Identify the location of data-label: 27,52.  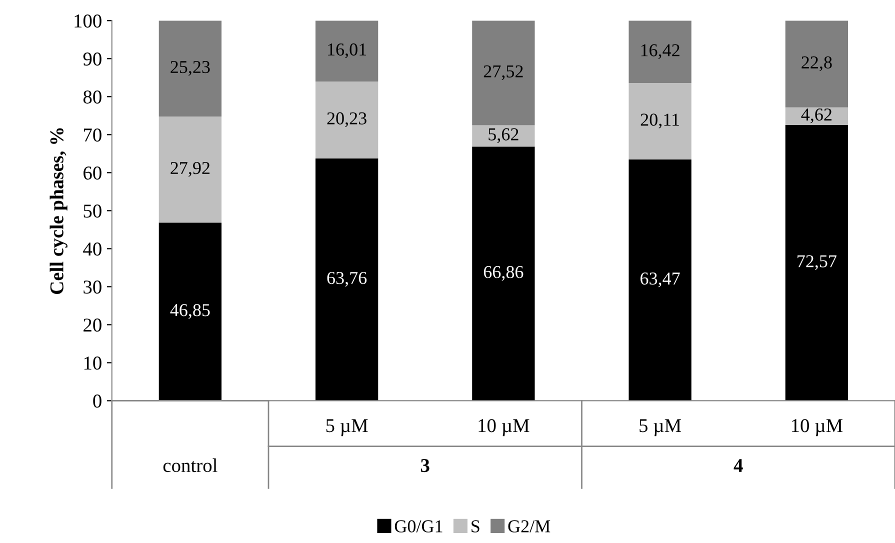
(503, 72).